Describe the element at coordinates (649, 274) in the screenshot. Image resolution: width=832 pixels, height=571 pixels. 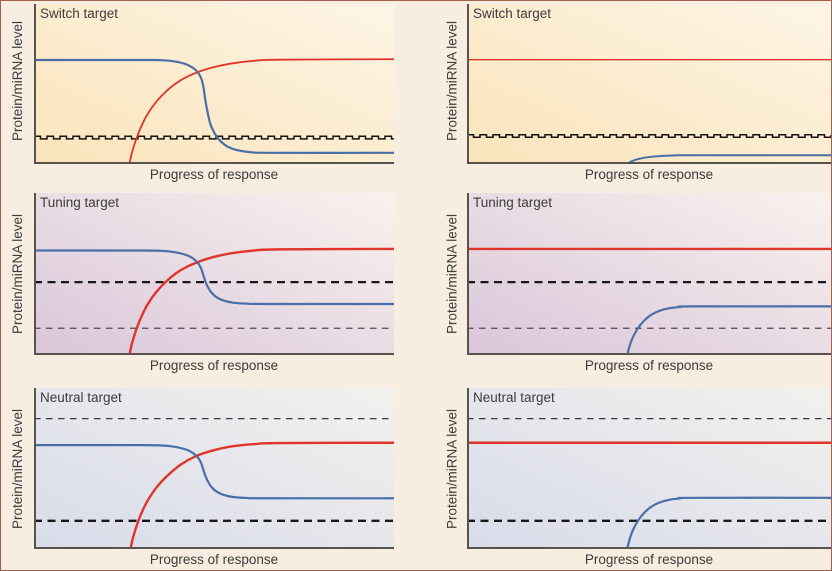
I see `plot-tuning-target-right: Tuning target` at that location.